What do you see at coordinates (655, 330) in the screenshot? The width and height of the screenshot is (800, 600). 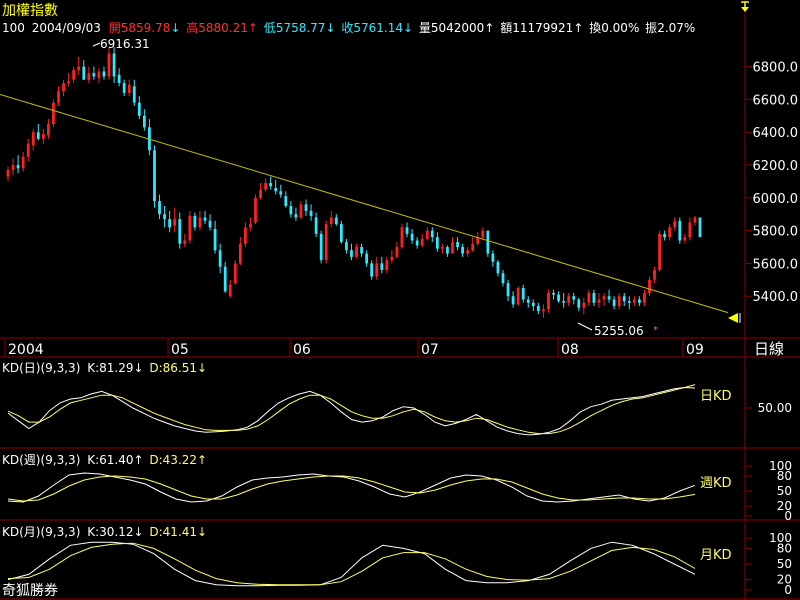 I see `star-marker: *` at bounding box center [655, 330].